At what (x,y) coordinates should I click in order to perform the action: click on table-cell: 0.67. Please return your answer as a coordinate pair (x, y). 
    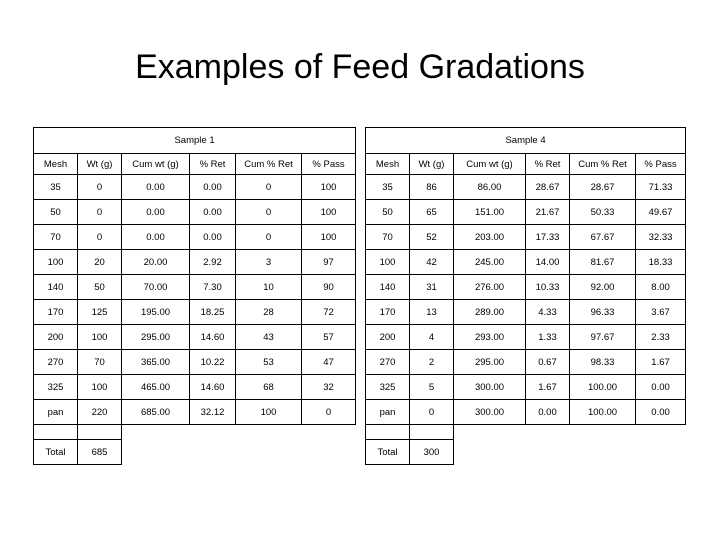
    Looking at the image, I should click on (547, 362).